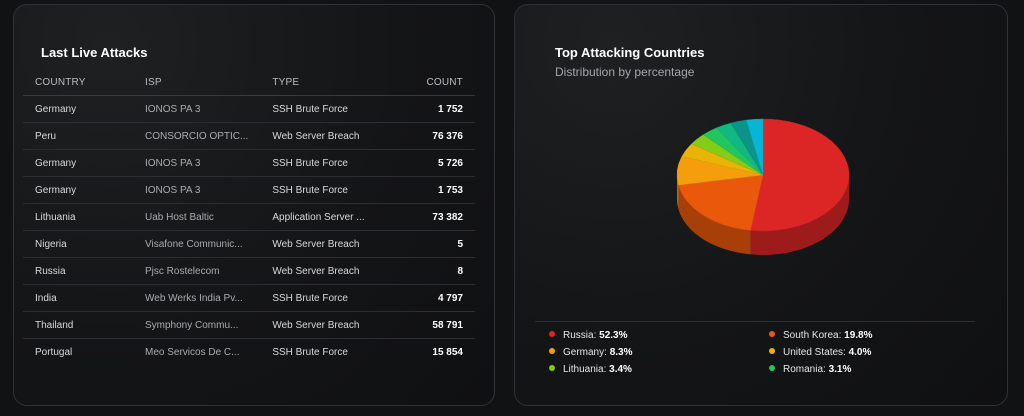  I want to click on legend-label: Russia:, so click(580, 335).